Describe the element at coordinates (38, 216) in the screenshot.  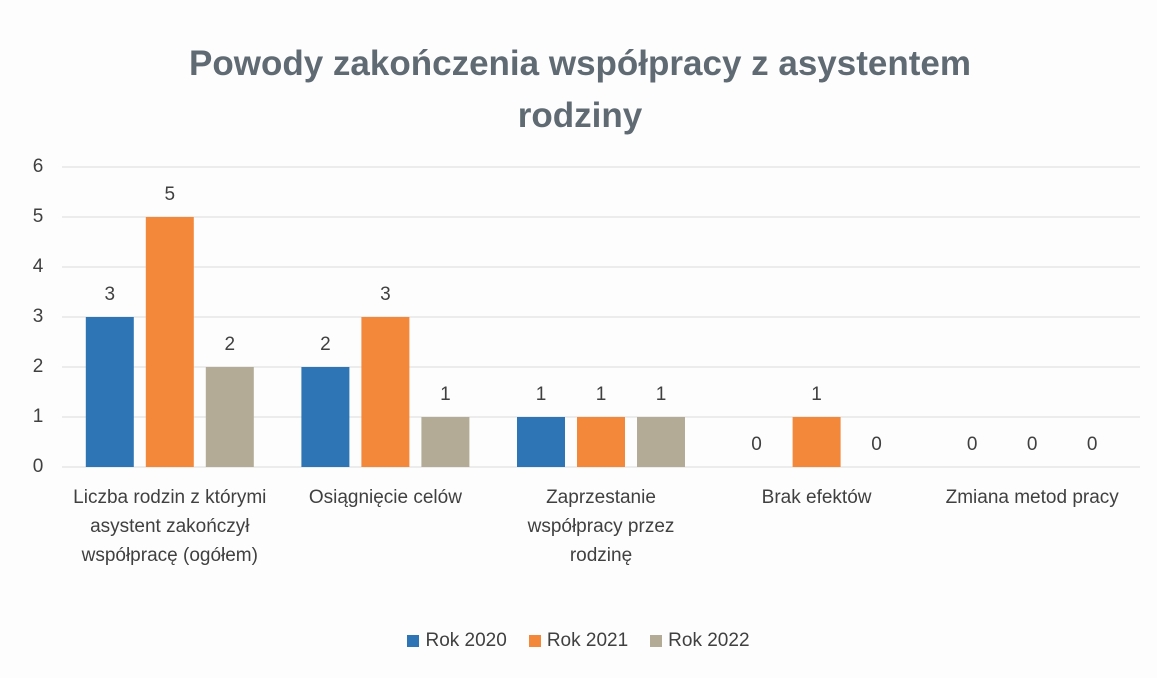
I see `y-tick-label: 5` at that location.